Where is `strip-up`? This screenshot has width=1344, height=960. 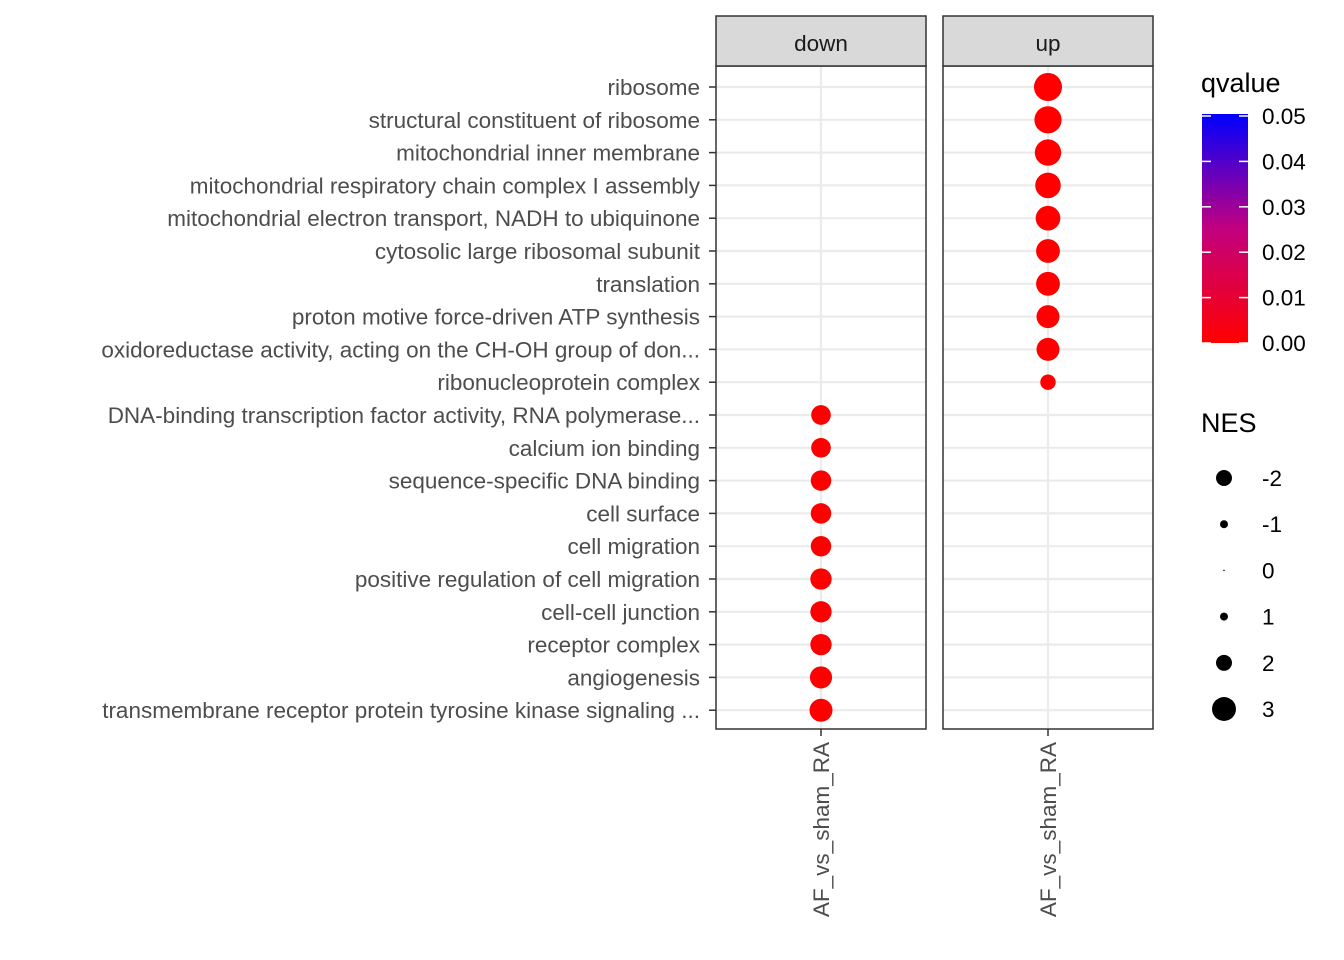
strip-up is located at coordinates (1048, 41).